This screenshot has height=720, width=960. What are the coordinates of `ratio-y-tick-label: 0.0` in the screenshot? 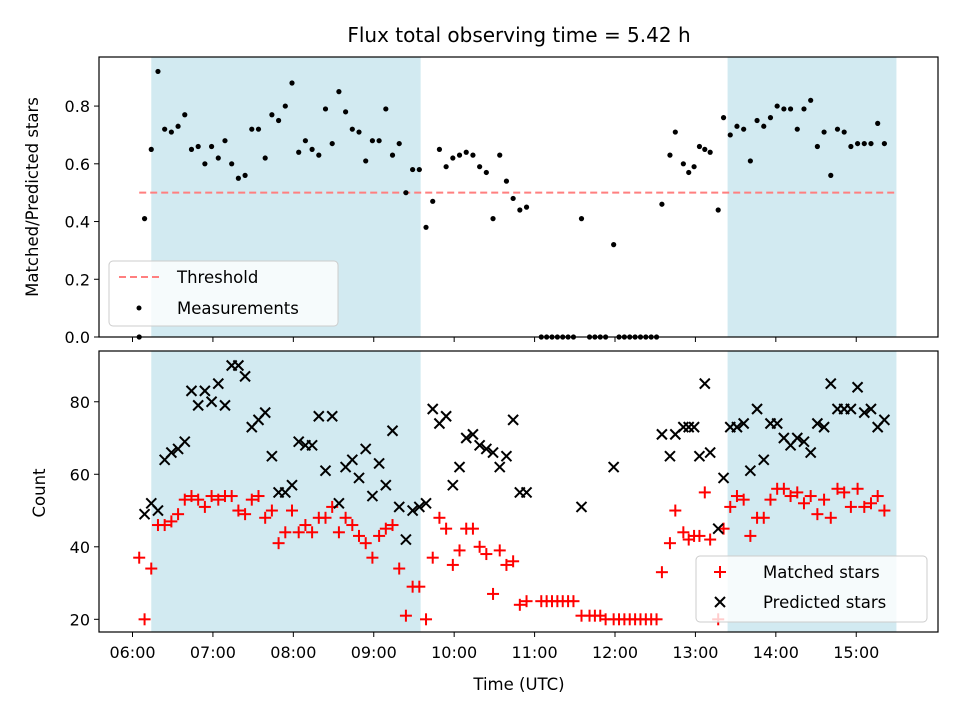 It's located at (77, 337).